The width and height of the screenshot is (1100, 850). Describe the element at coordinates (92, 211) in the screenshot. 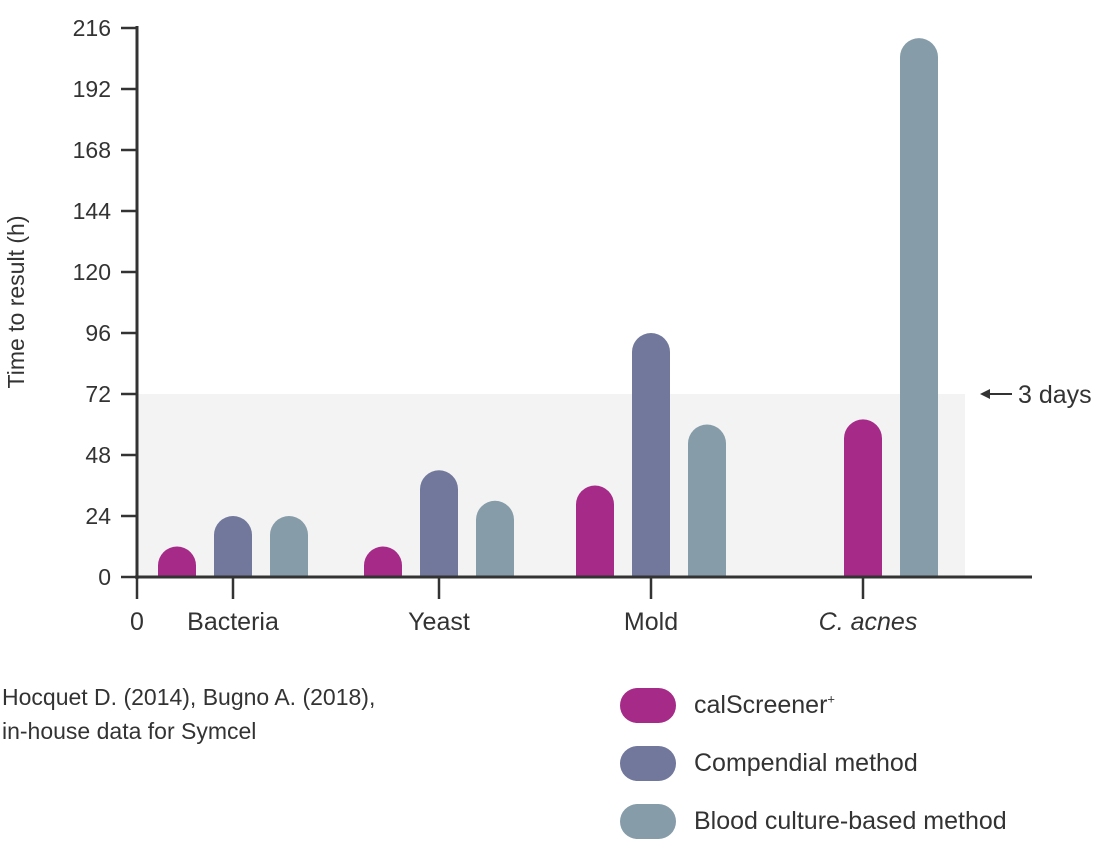

I see `y-tick-label: 144` at that location.